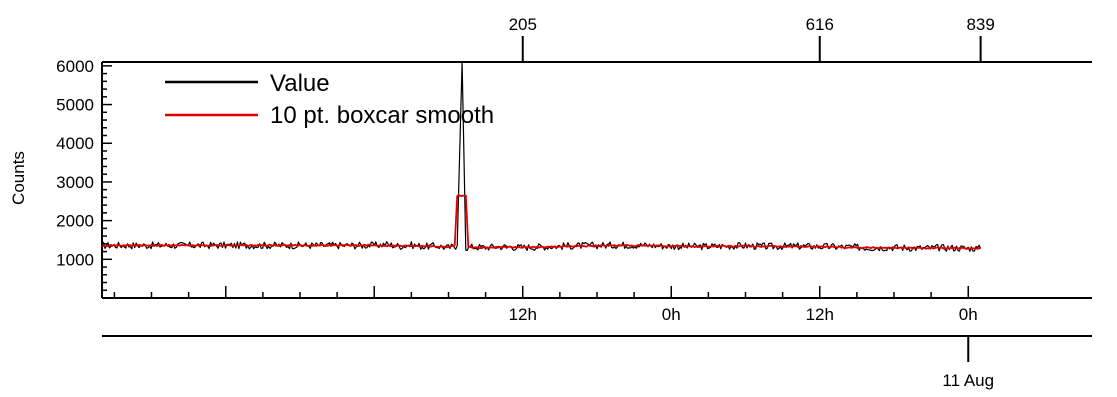 Image resolution: width=1117 pixels, height=397 pixels. I want to click on legend-label-smooth: 10 pt. boxcar smooth, so click(382, 115).